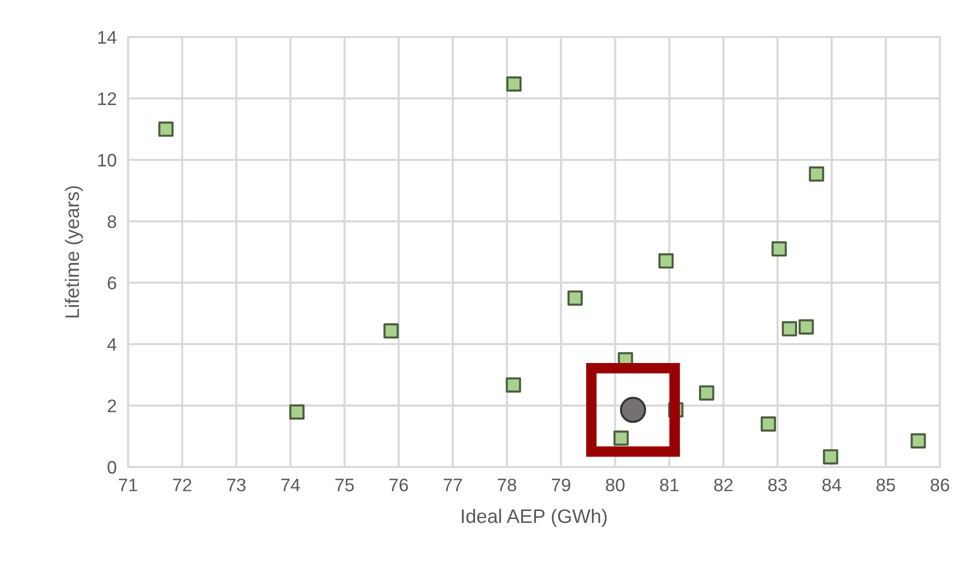 Image resolution: width=973 pixels, height=583 pixels. Describe the element at coordinates (561, 485) in the screenshot. I see `x-tick-label: 79` at that location.